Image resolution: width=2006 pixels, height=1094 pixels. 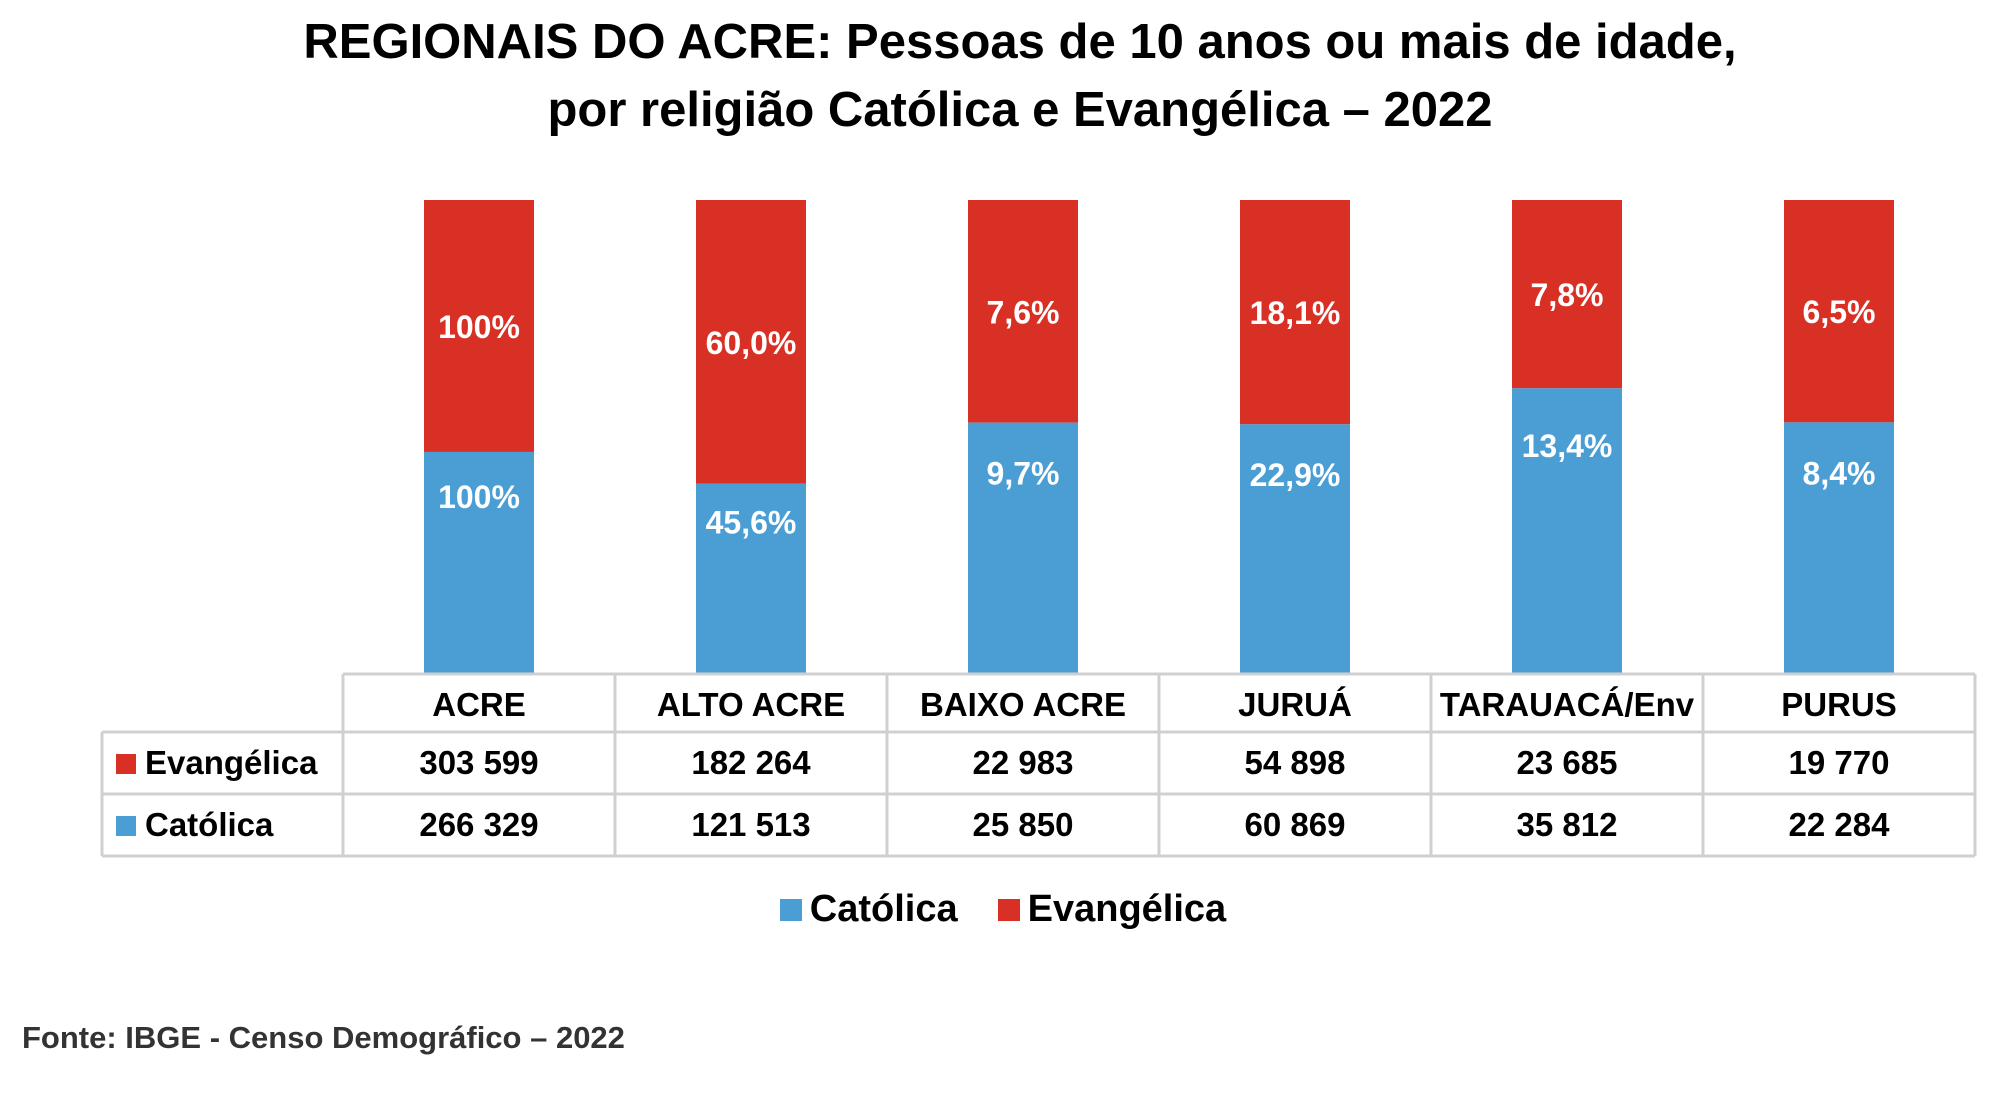 What do you see at coordinates (1023, 762) in the screenshot?
I see `table-cell-evangelica-3: 22 983` at bounding box center [1023, 762].